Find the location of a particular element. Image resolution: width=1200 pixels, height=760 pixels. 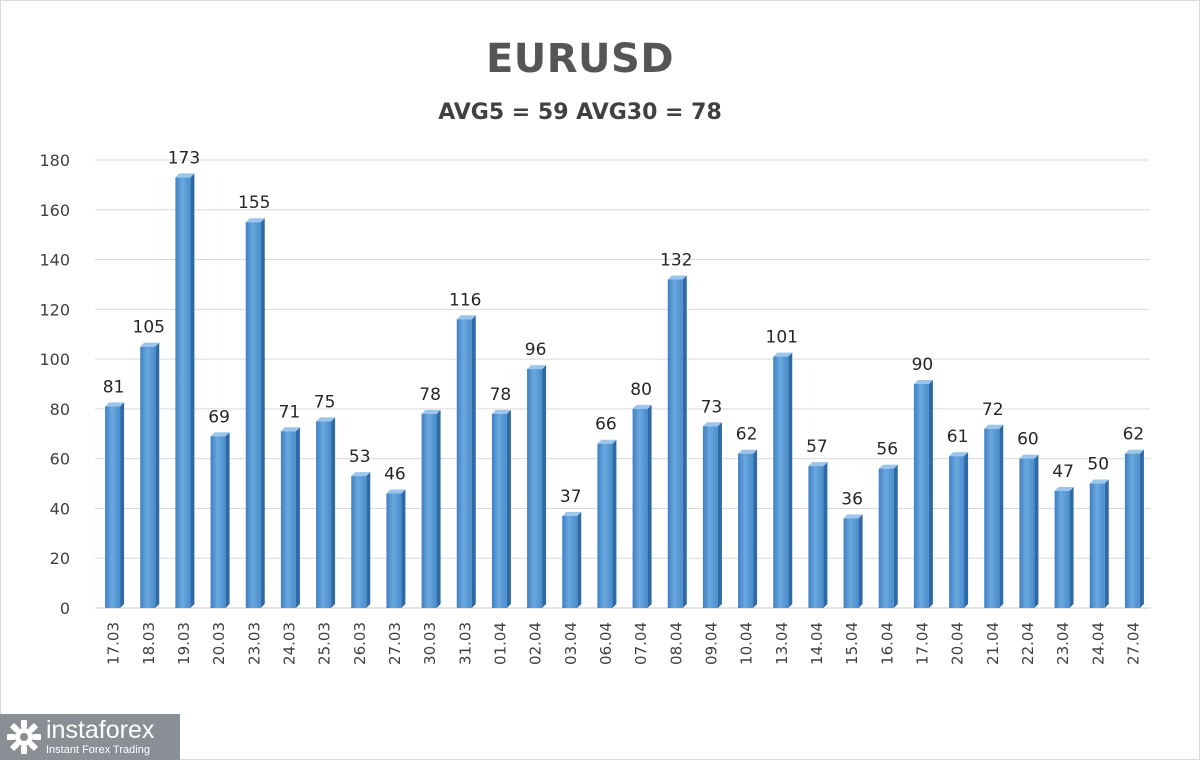

x-tick-label: 13.04 is located at coordinates (782, 643).